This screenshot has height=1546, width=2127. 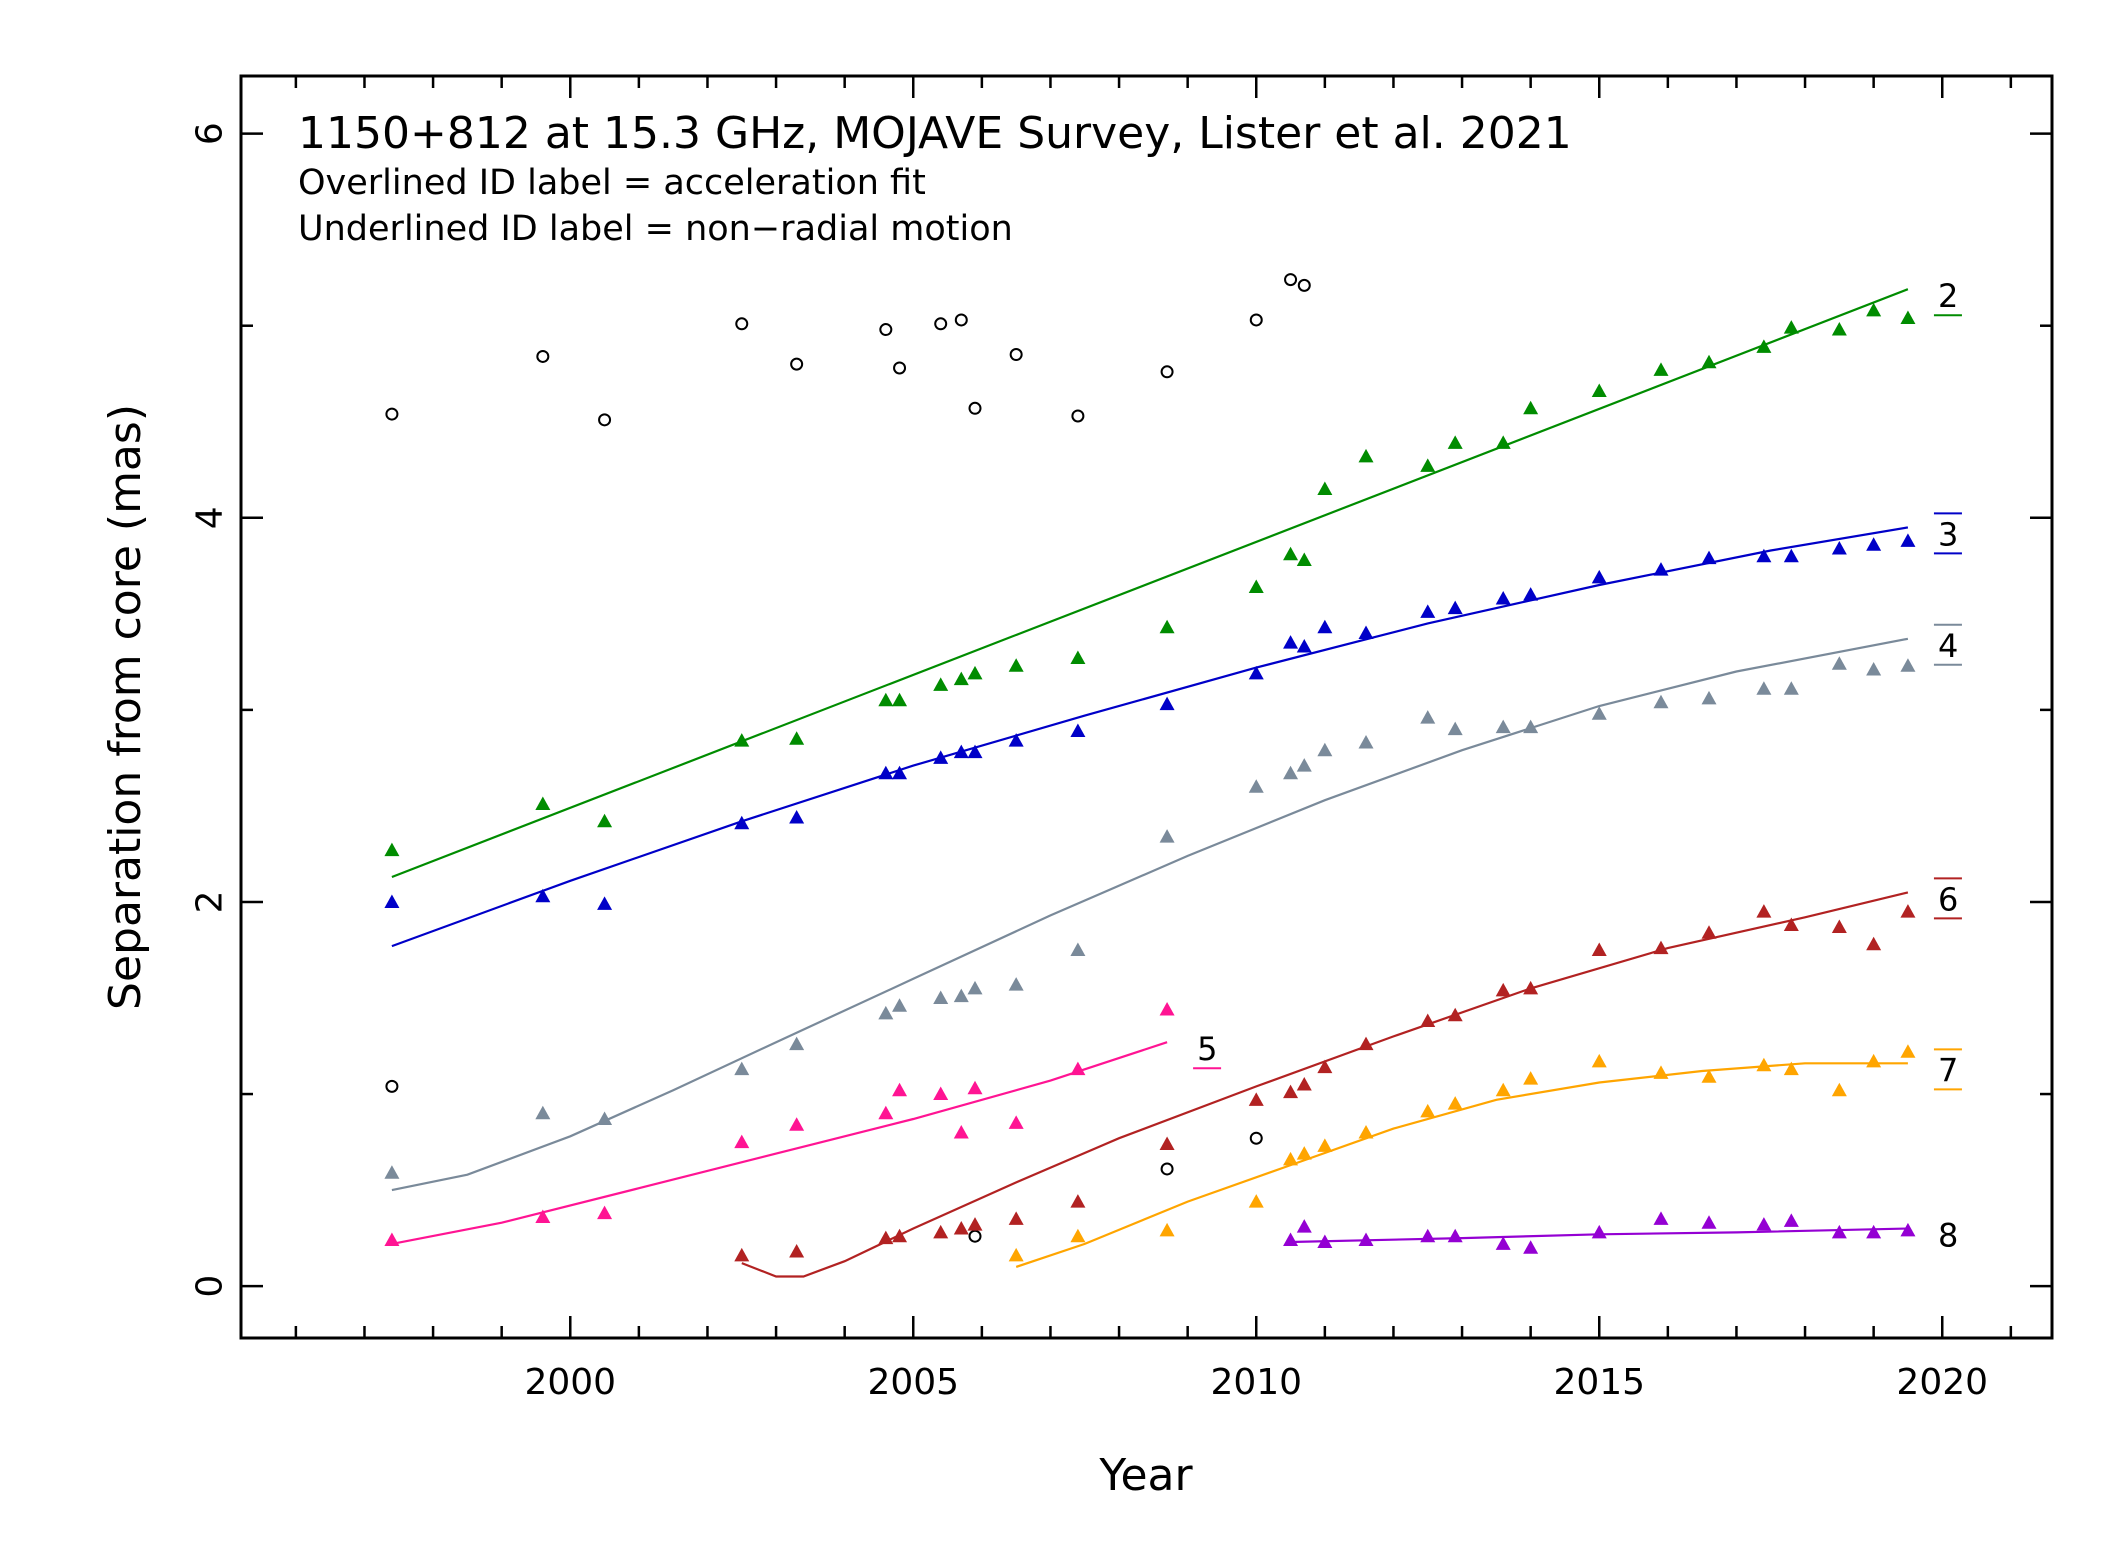 What do you see at coordinates (210, 902) in the screenshot?
I see `y-tick-label: 2` at bounding box center [210, 902].